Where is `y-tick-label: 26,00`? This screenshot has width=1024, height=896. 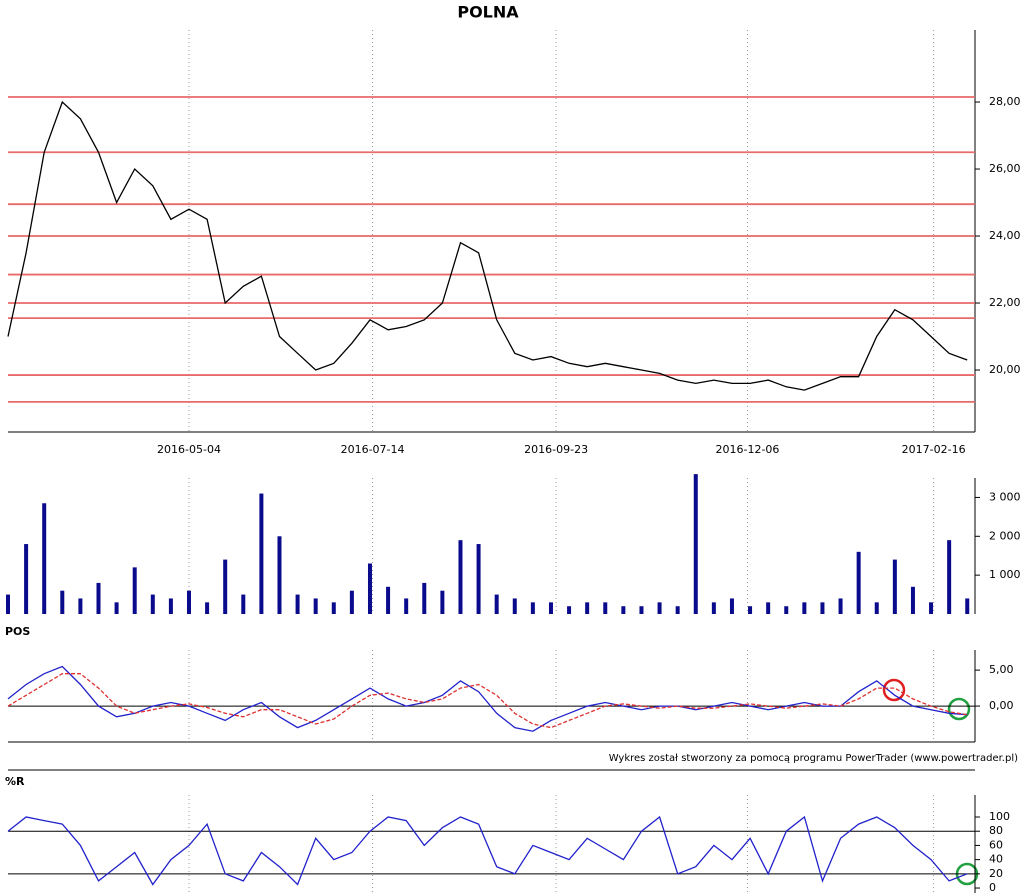 y-tick-label: 26,00 is located at coordinates (1005, 168).